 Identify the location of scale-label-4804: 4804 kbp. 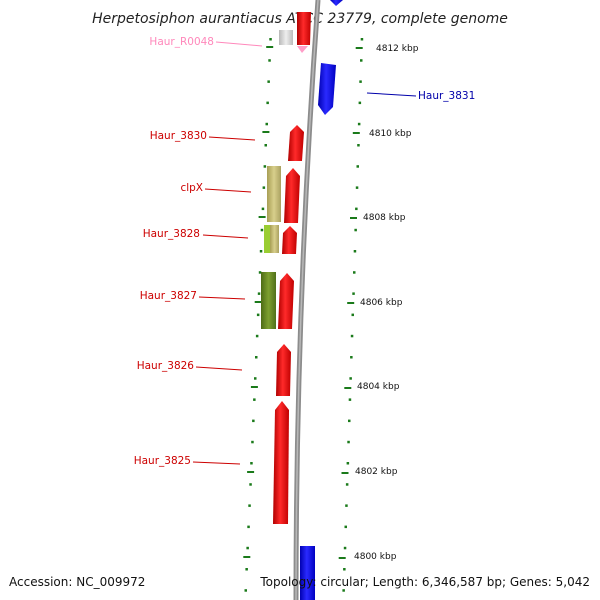
(378, 387).